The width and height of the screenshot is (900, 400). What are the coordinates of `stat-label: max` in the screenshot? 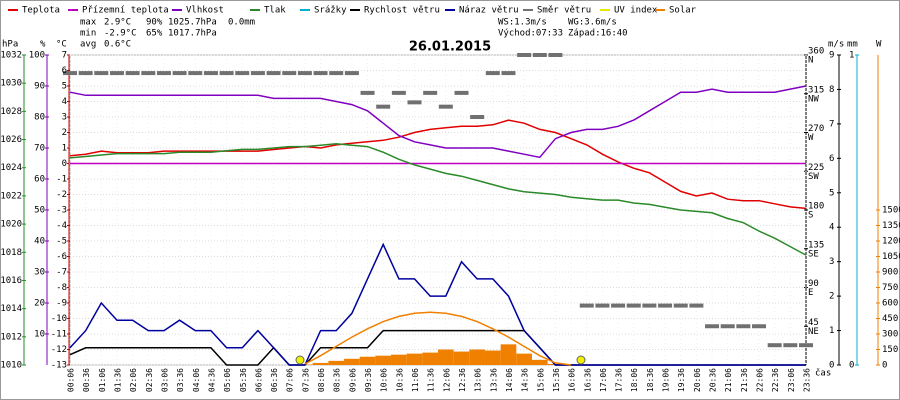 It's located at (88, 23).